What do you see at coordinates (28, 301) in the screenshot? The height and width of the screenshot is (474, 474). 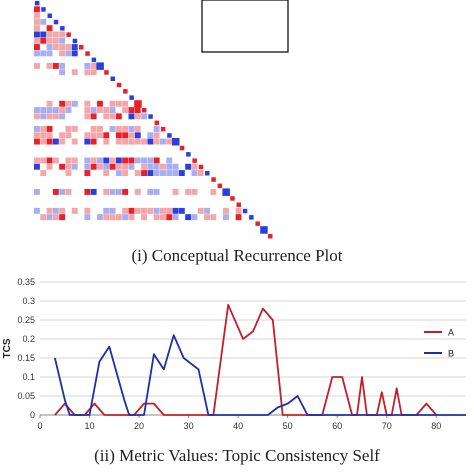 I see `y-tick-label: 0.3` at bounding box center [28, 301].